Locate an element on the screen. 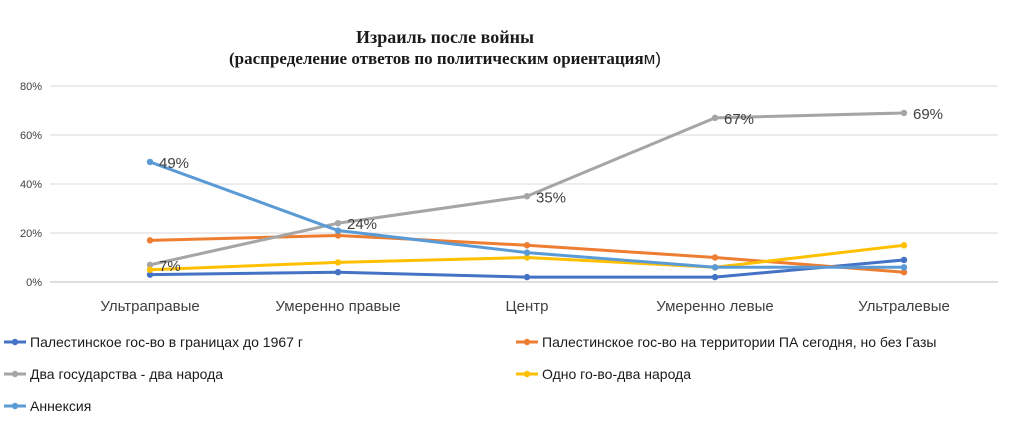 This screenshot has width=1024, height=430. y-tick-label: 40% is located at coordinates (31, 185).